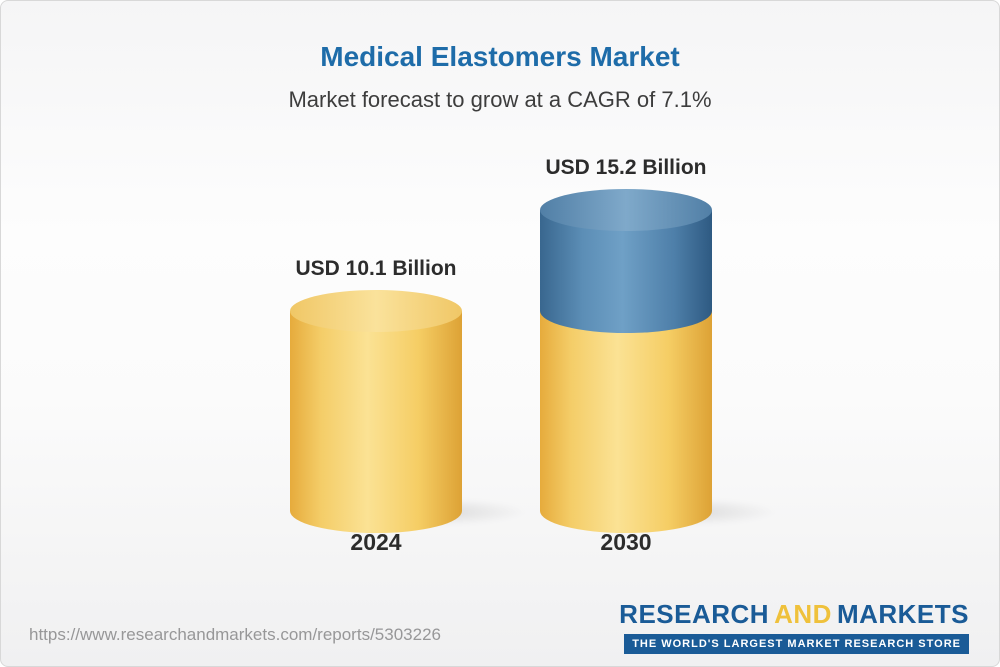 The width and height of the screenshot is (1000, 667). I want to click on chart-title: Medical Elastomers Market, so click(500, 56).